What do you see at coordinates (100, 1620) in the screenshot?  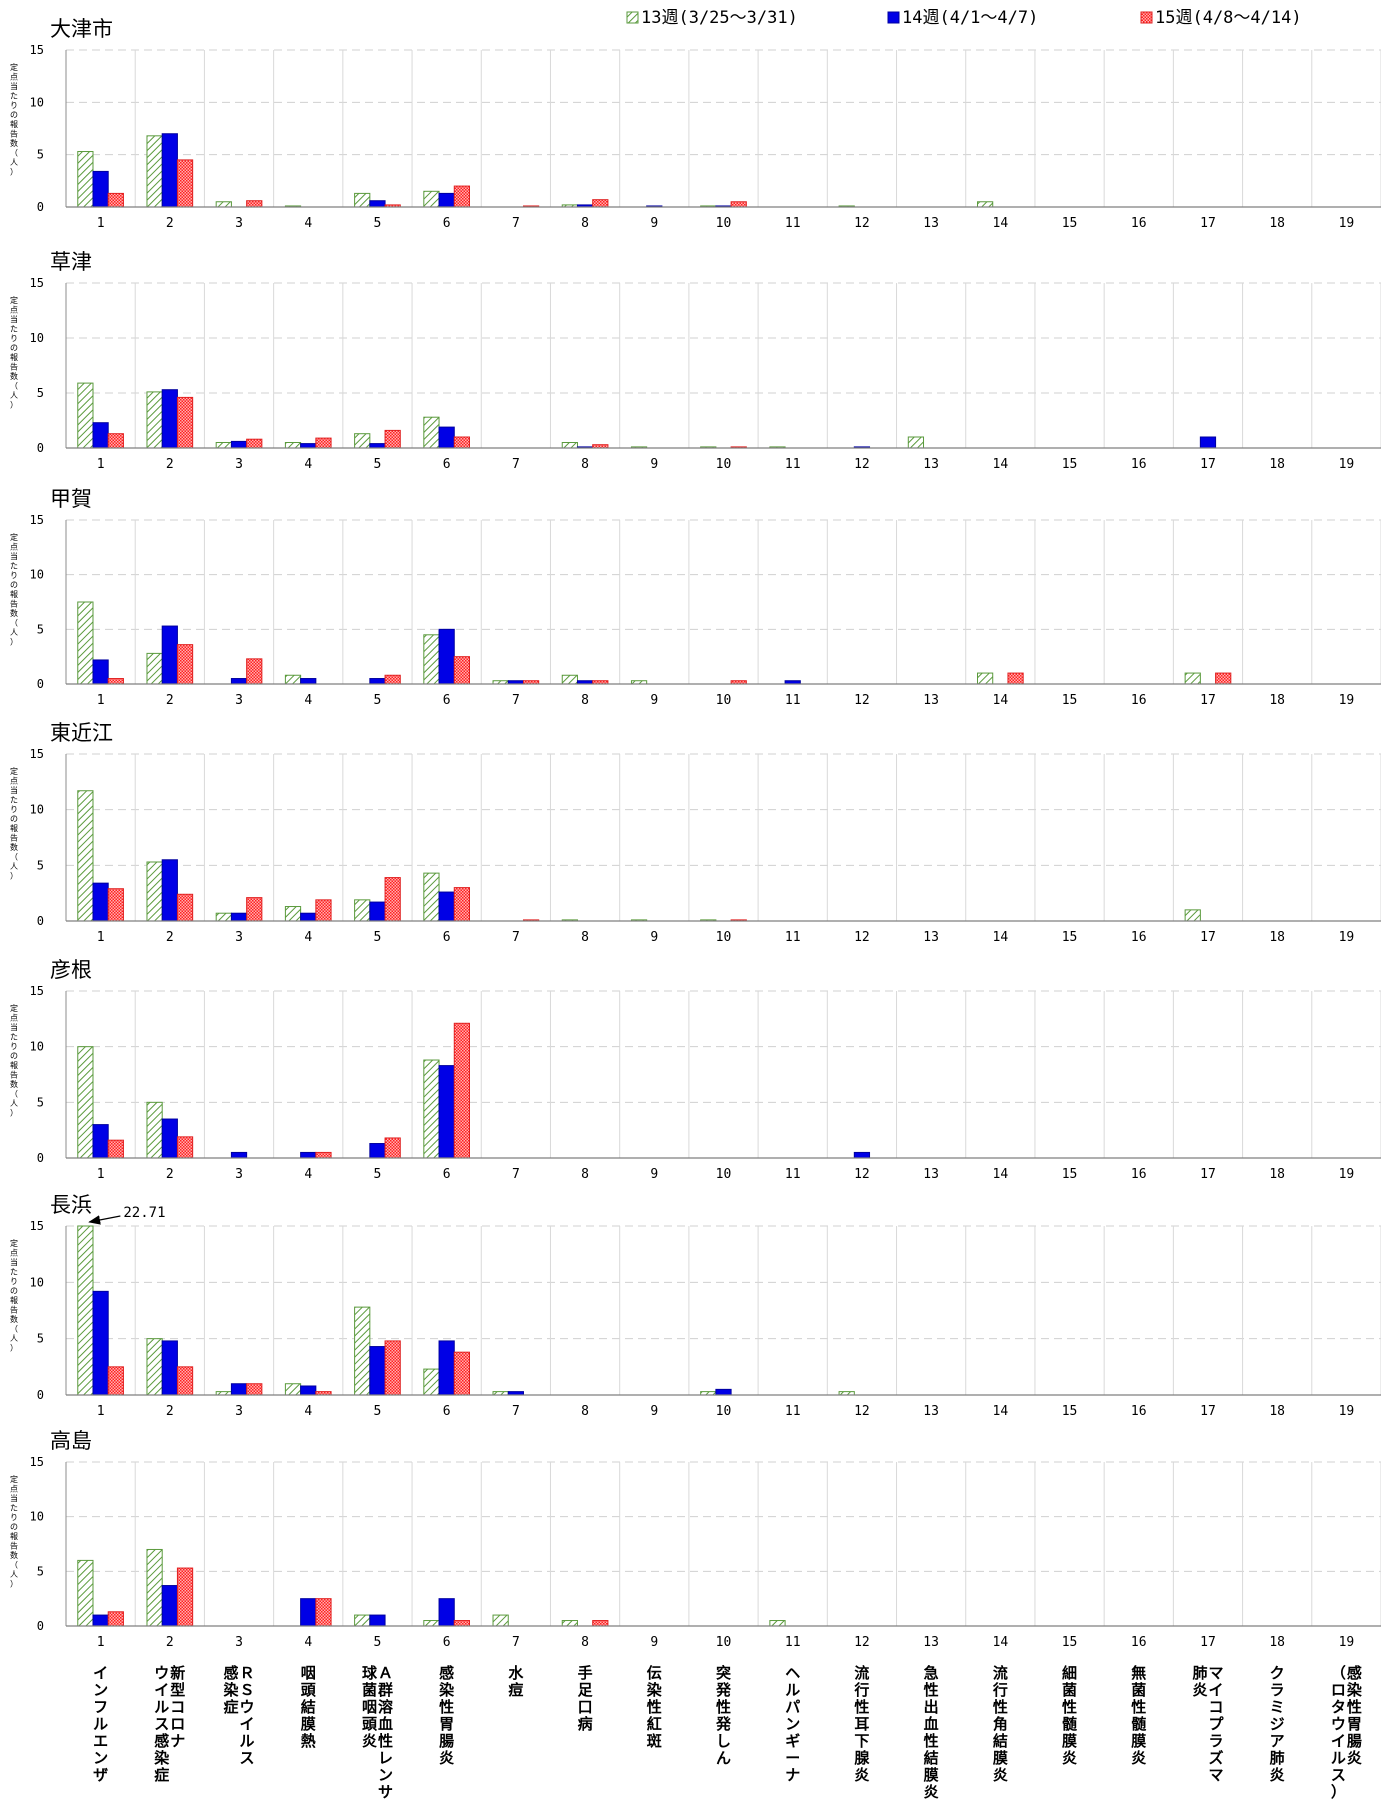 I see `bar-s2-c1` at bounding box center [100, 1620].